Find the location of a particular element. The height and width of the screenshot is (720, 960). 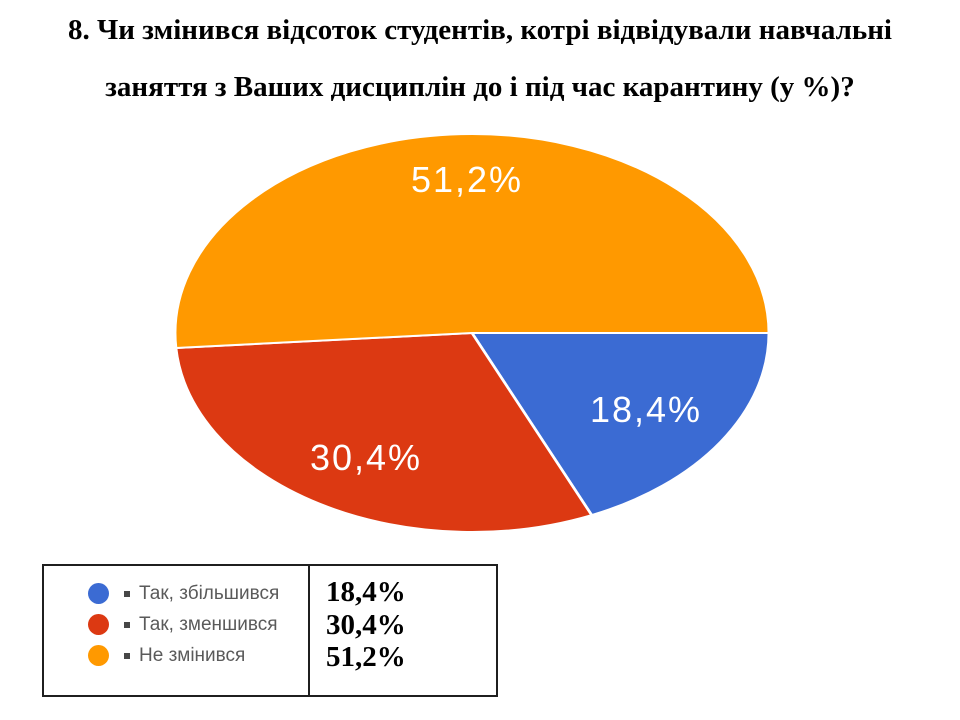

legend-value: 30,4% is located at coordinates (366, 624).